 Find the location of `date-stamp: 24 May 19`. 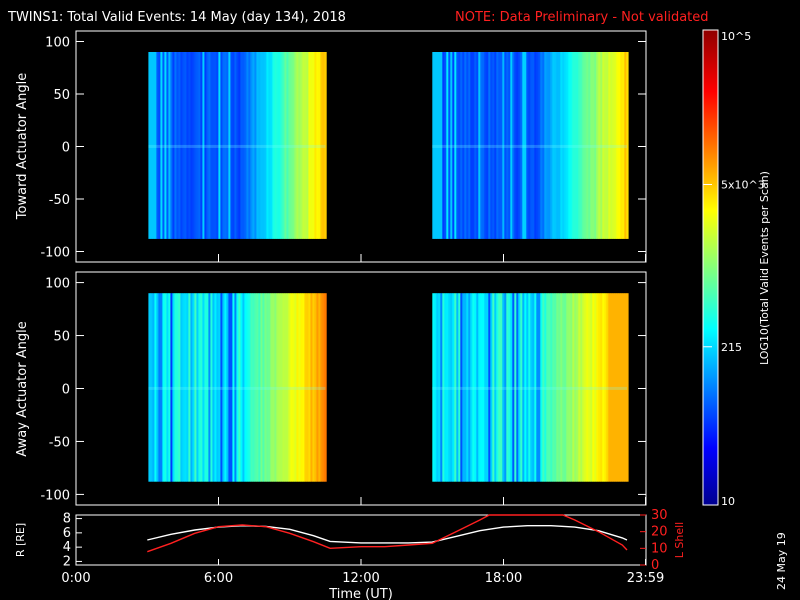

date-stamp: 24 May 19 is located at coordinates (781, 561).